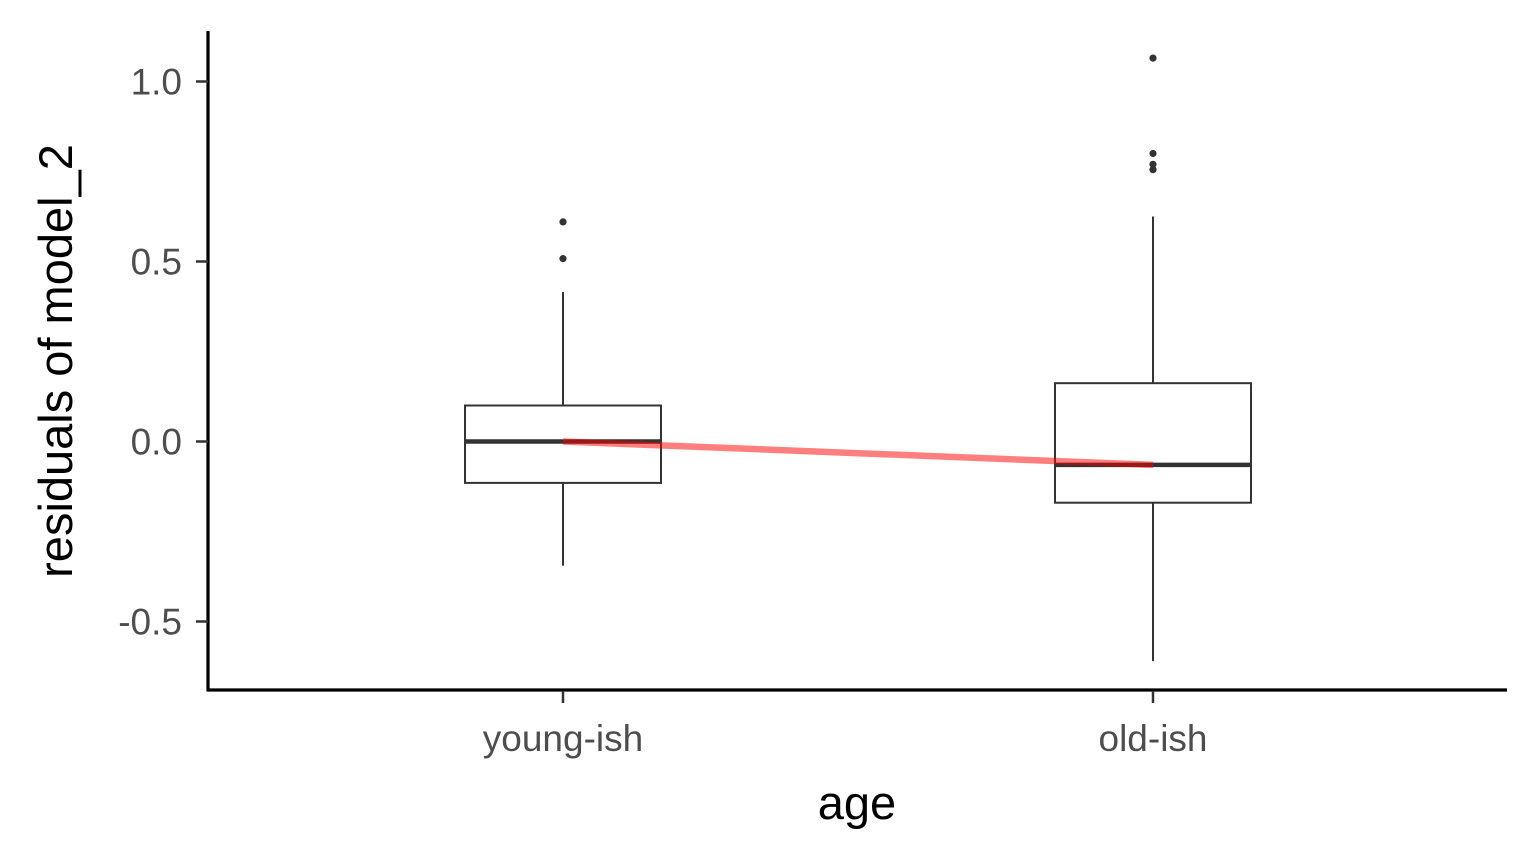  What do you see at coordinates (858, 453) in the screenshot?
I see `mean-trend-line` at bounding box center [858, 453].